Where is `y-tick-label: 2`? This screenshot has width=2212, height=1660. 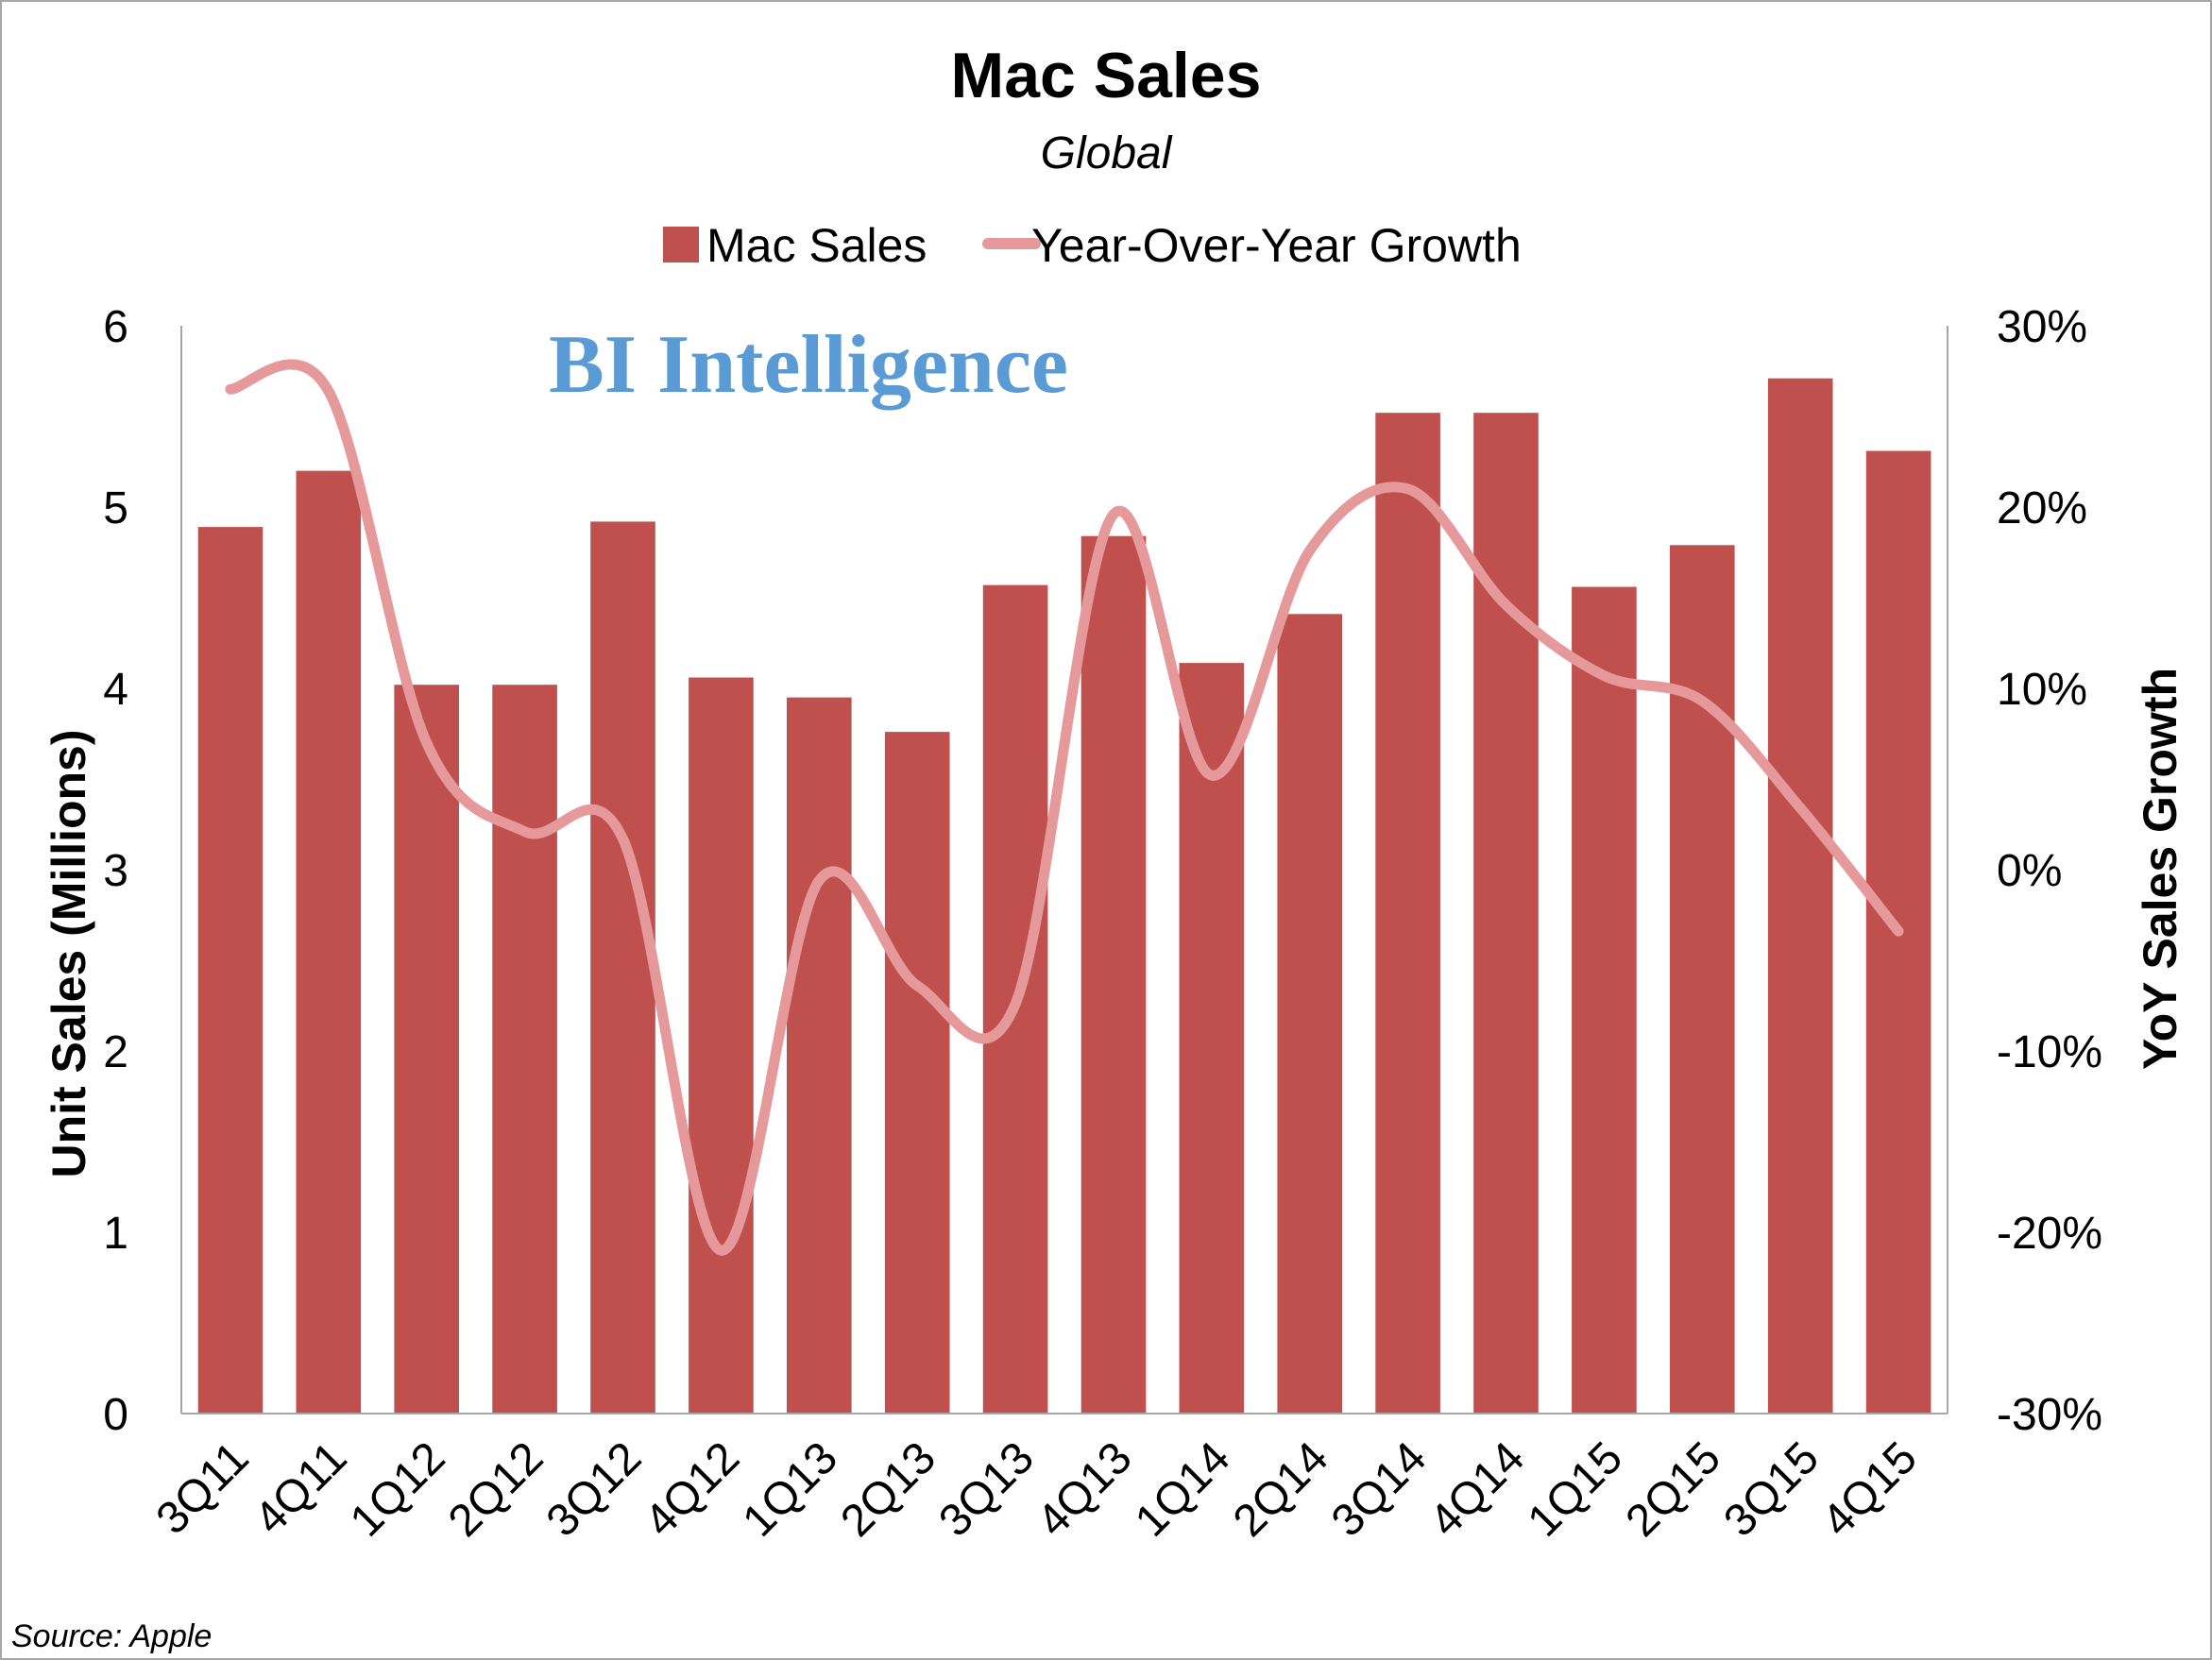 y-tick-label: 2 is located at coordinates (115, 1052).